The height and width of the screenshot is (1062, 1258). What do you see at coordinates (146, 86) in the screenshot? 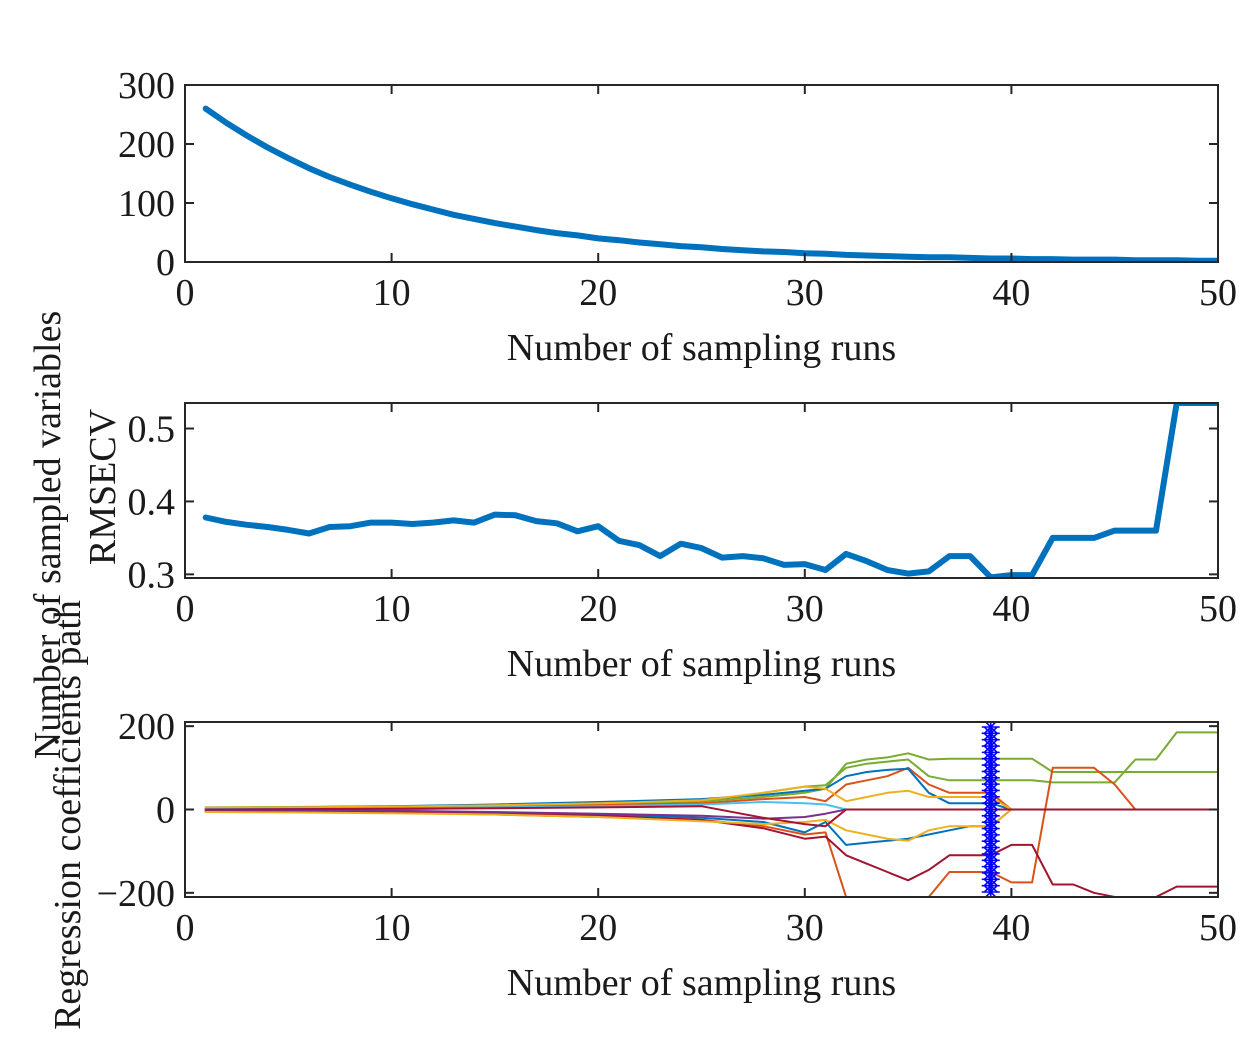
I see `y-tick-label: 300` at bounding box center [146, 86].